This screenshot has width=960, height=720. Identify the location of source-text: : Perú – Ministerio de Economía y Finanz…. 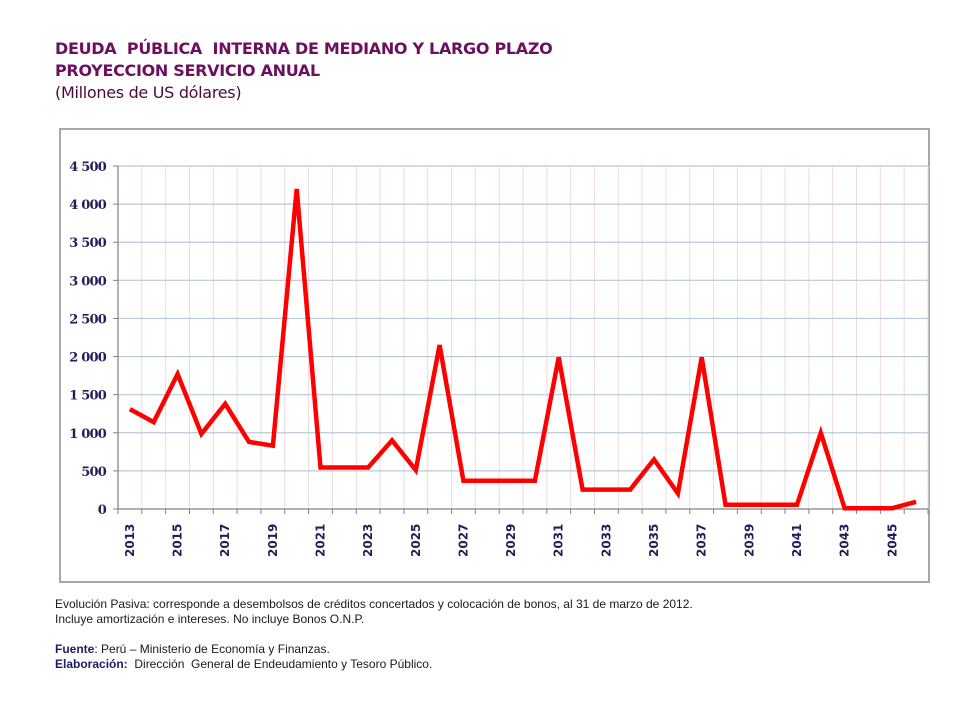
(212, 649).